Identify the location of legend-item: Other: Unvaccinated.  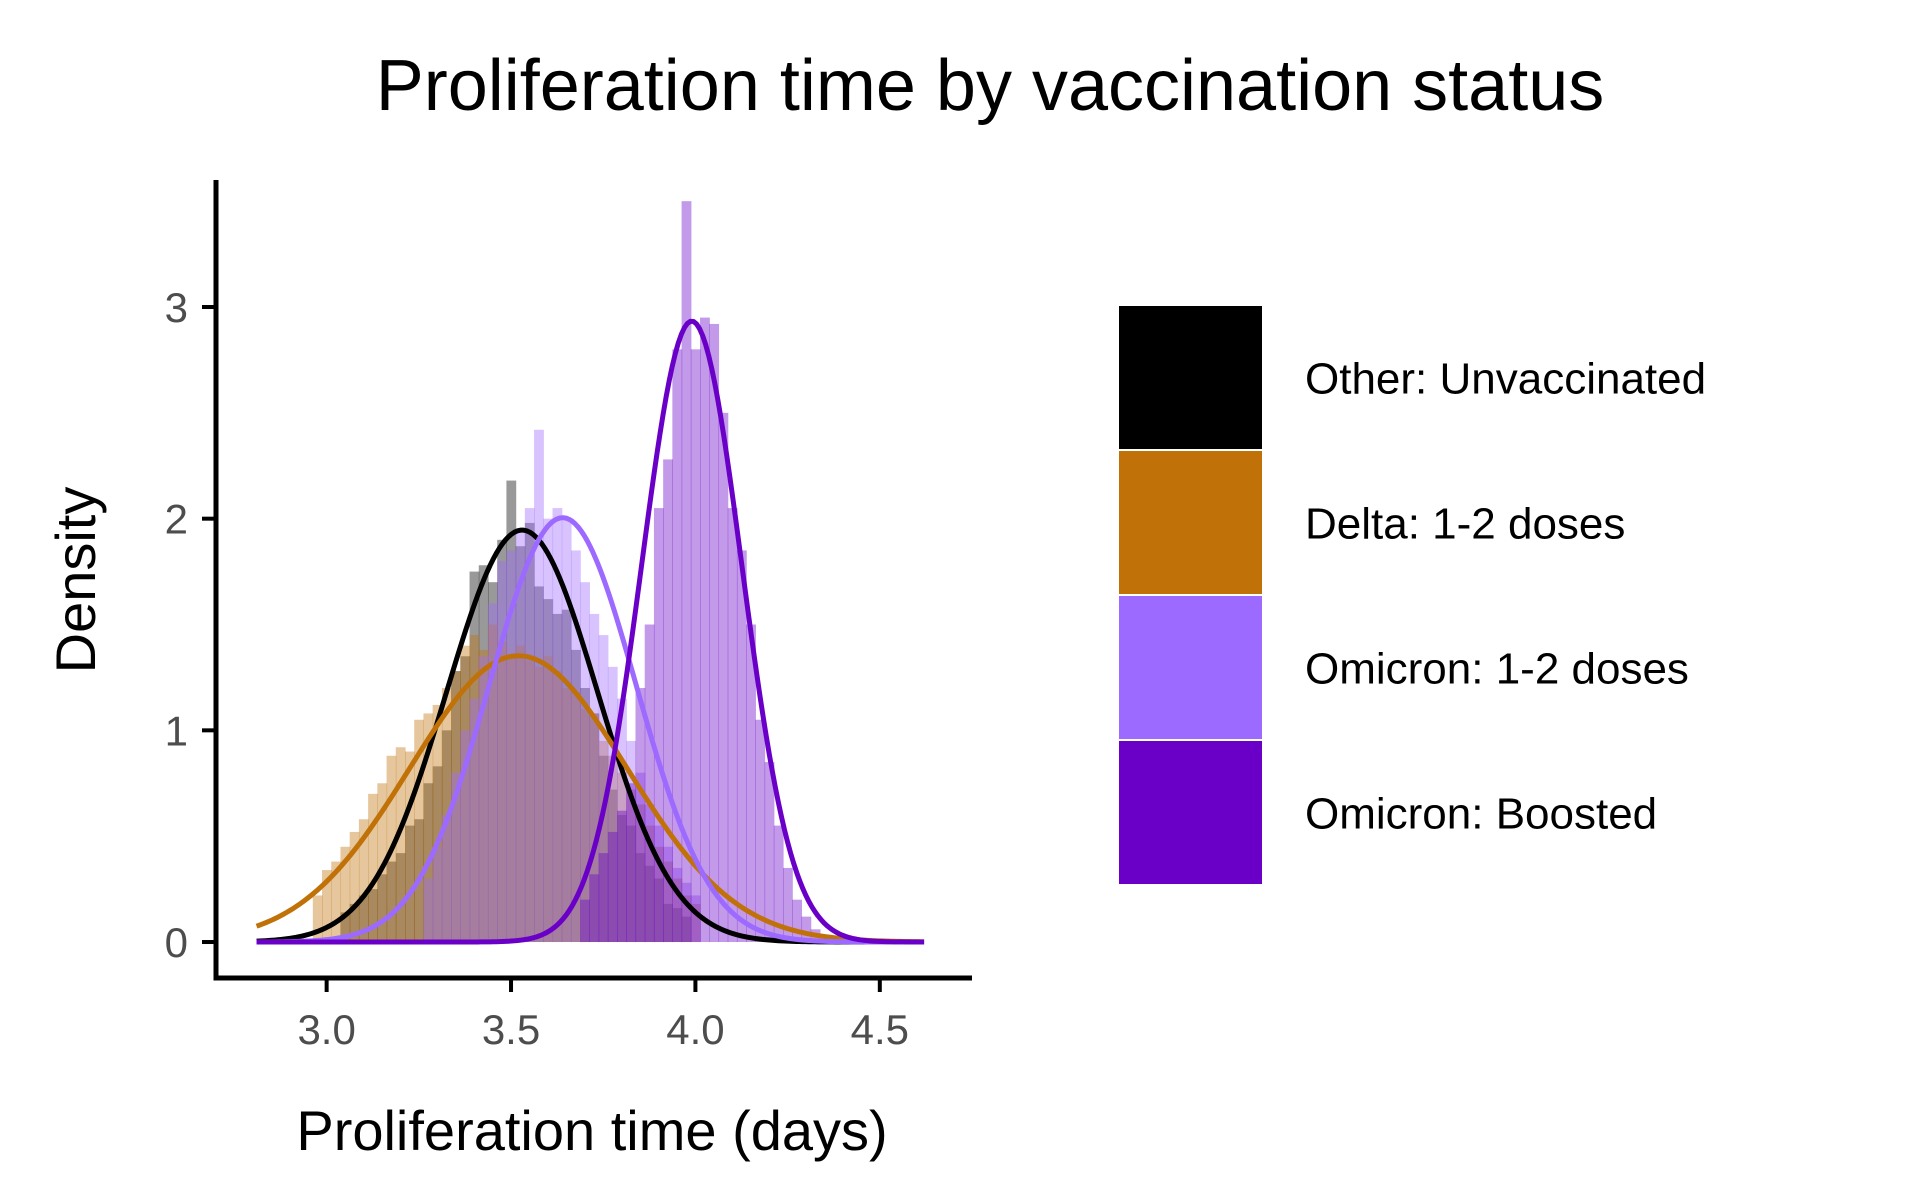
(1411, 377).